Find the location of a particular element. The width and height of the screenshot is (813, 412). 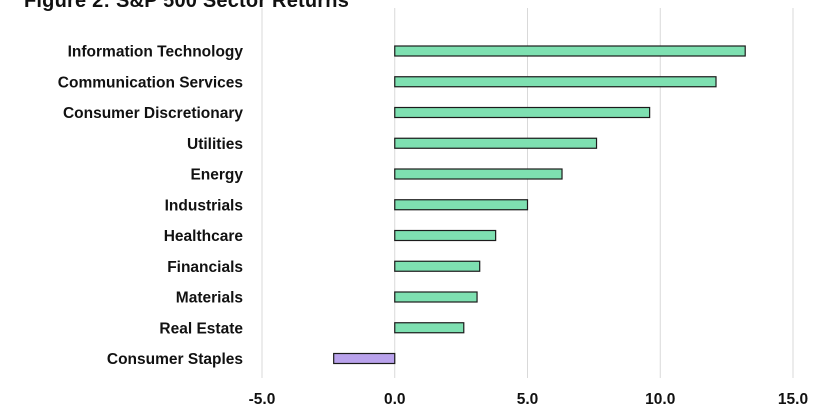

bar-financials is located at coordinates (437, 266).